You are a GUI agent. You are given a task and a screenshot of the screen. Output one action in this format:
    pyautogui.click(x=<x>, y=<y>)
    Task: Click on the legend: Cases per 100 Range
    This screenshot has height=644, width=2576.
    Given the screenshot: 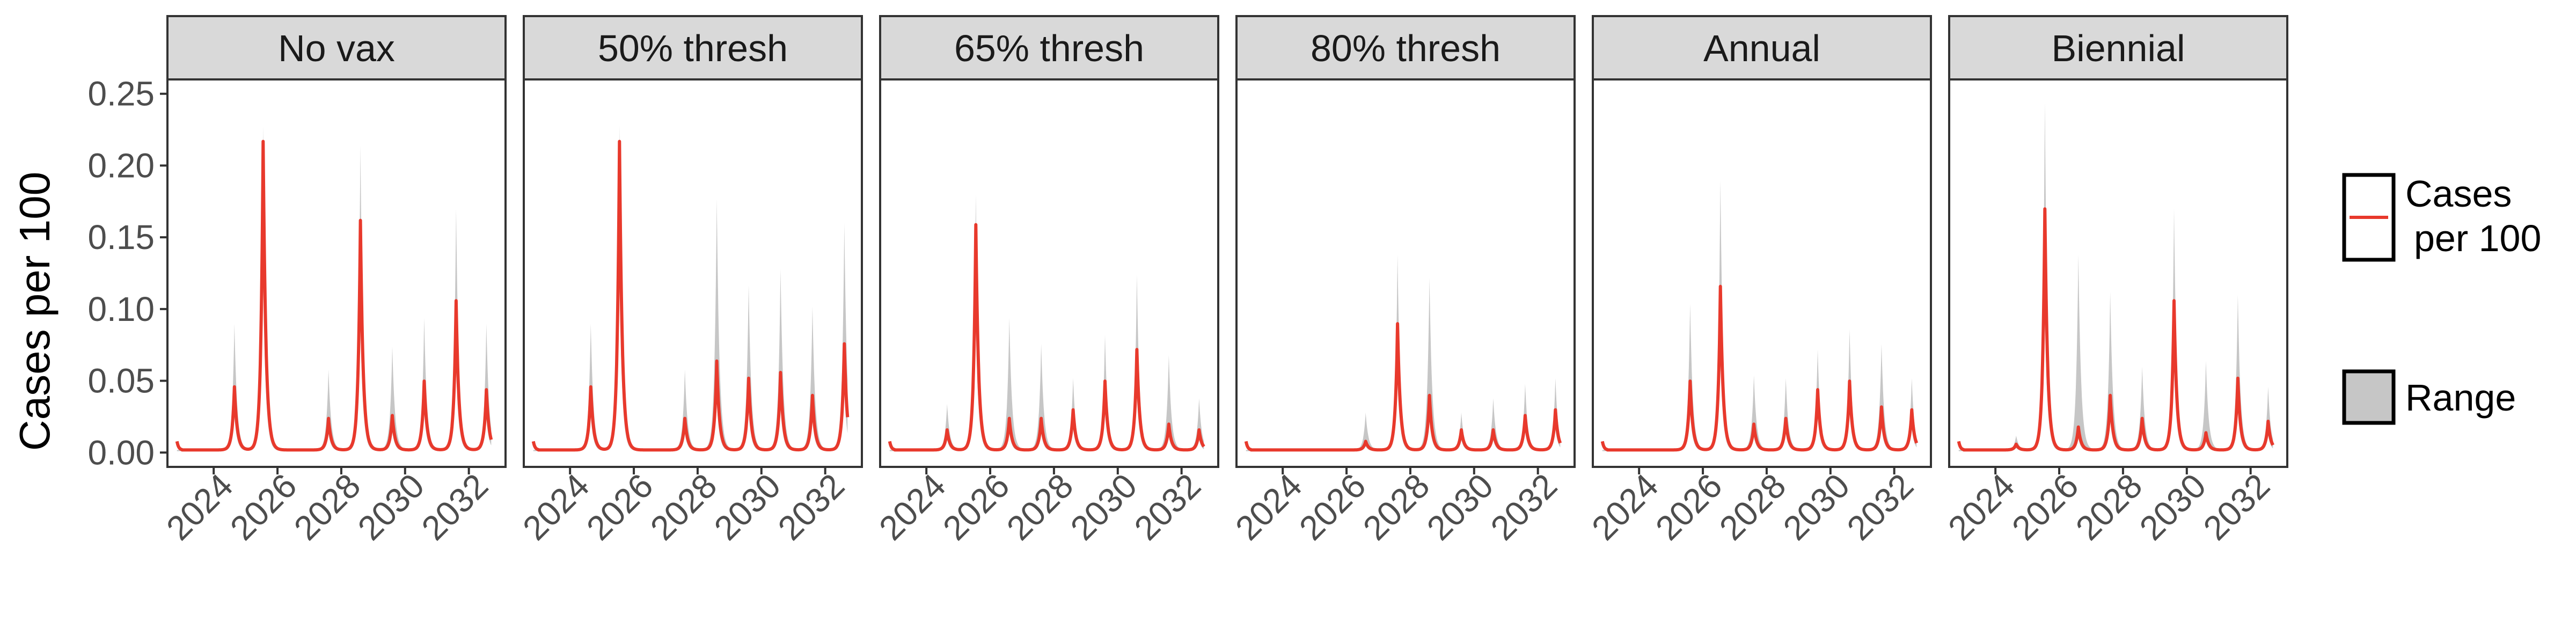 What is the action you would take?
    pyautogui.click(x=2441, y=299)
    